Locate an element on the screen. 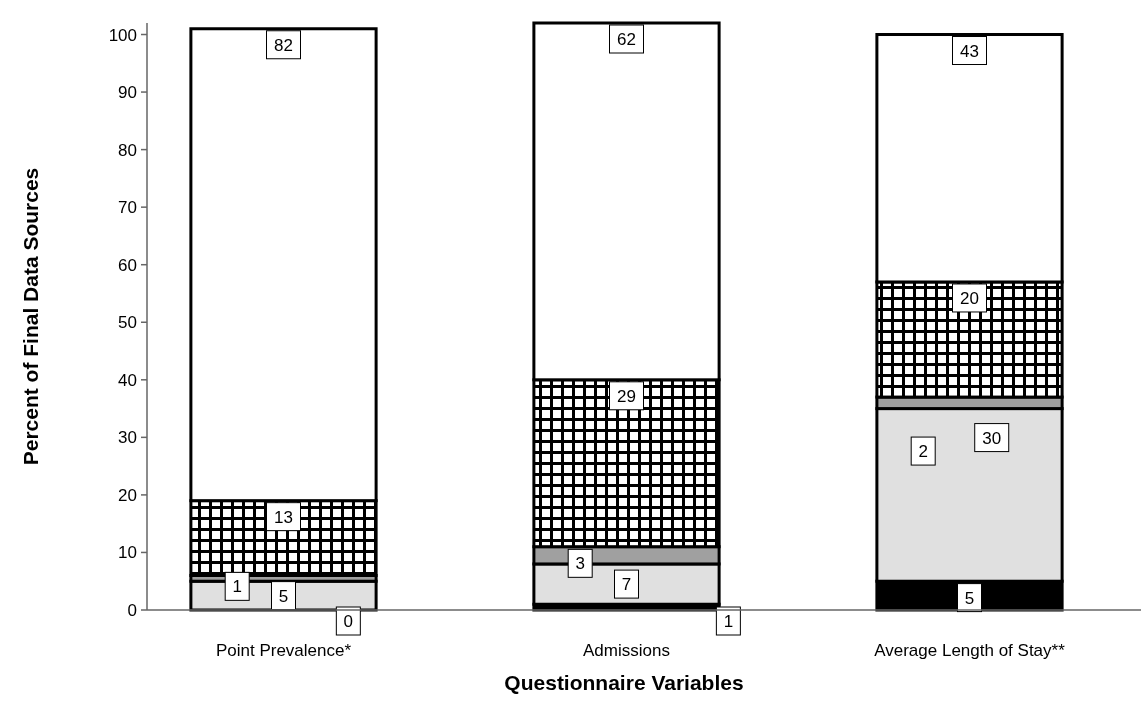  y-tick-label: 20 is located at coordinates (127, 495).